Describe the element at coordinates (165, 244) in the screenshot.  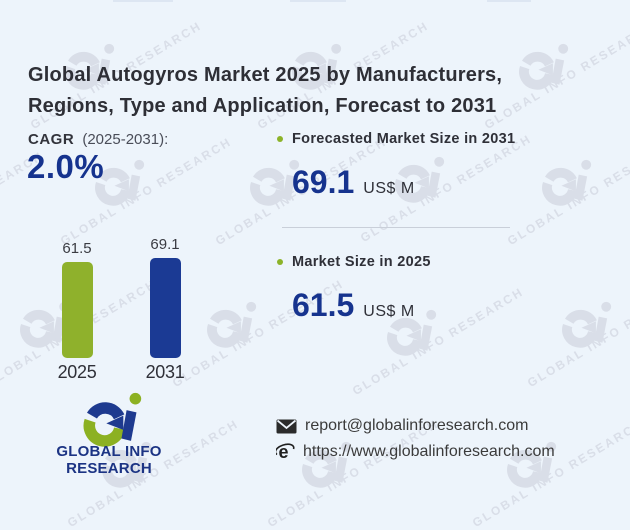
I see `bar-value-label-2031: 69.1` at that location.